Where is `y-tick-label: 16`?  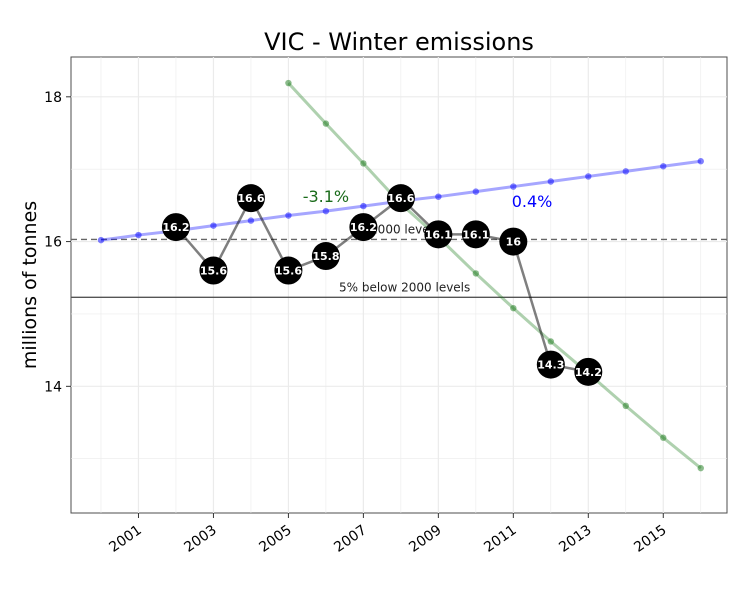
y-tick-label: 16 is located at coordinates (53, 243).